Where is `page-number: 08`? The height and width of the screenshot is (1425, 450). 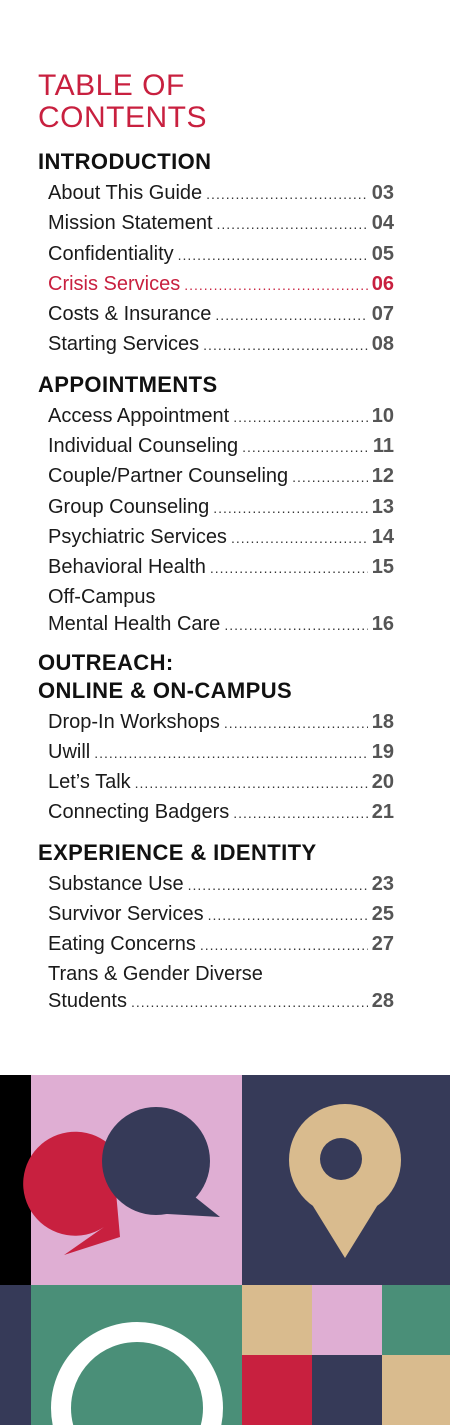 page-number: 08 is located at coordinates (382, 344).